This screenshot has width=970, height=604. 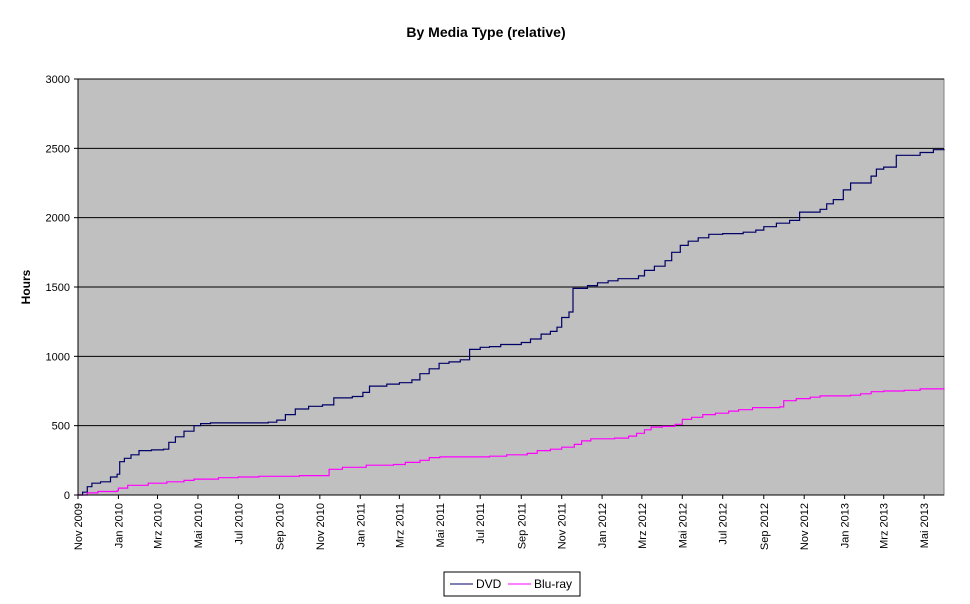 I want to click on x-tick-label: Nov 2012, so click(x=805, y=526).